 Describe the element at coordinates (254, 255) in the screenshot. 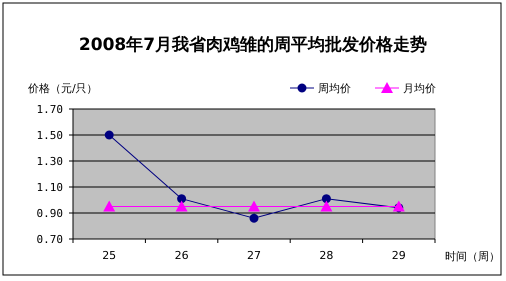

I see `x-tick-label: 27` at that location.